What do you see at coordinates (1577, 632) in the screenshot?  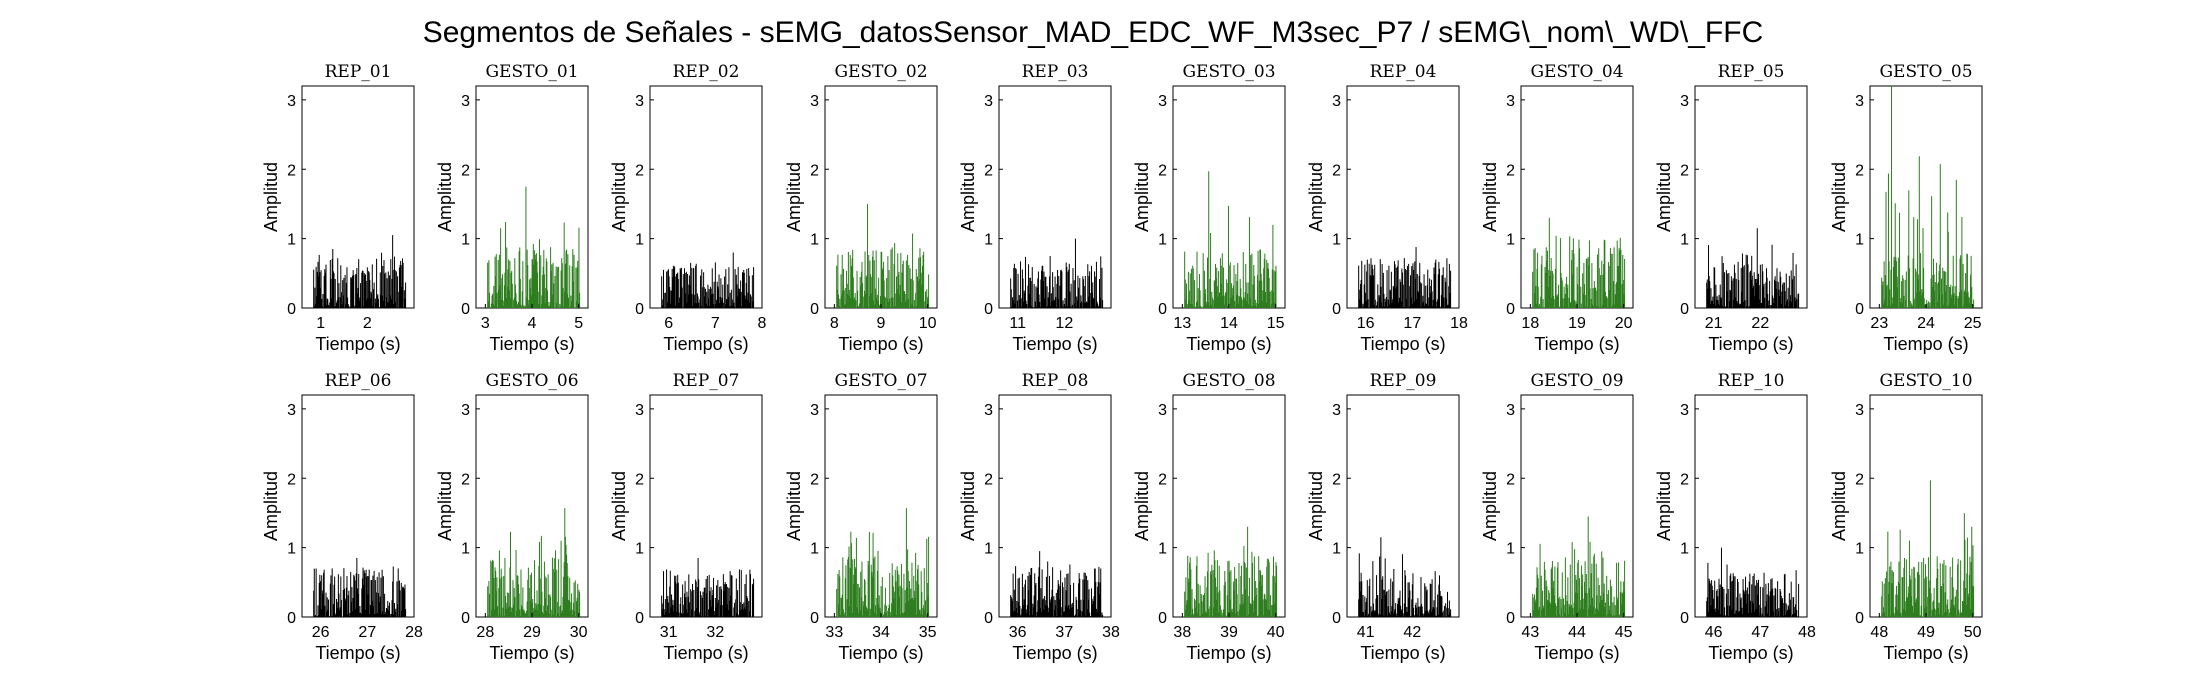 I see `x-tick-label: 44` at bounding box center [1577, 632].